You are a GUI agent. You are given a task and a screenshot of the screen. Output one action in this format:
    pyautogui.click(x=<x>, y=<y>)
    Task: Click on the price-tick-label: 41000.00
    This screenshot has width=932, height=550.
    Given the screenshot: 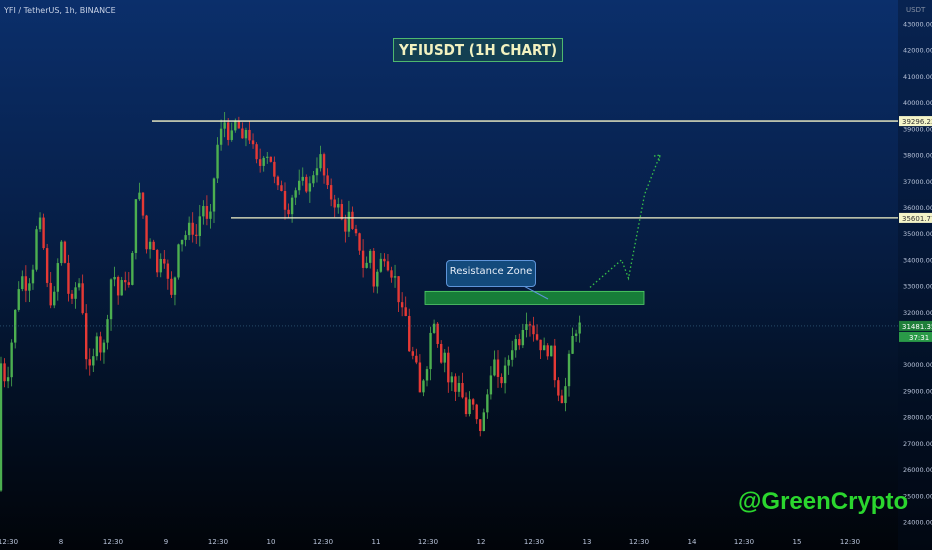 What is the action you would take?
    pyautogui.click(x=917, y=77)
    